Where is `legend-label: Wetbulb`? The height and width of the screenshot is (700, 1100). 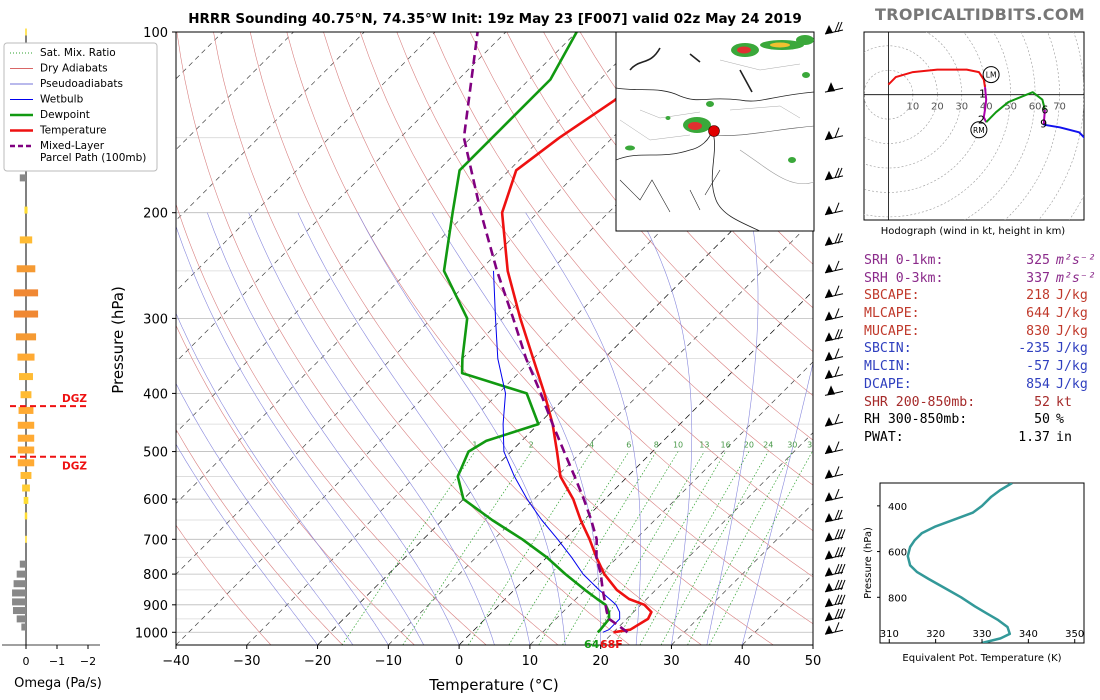
legend-label: Wetbulb is located at coordinates (62, 100).